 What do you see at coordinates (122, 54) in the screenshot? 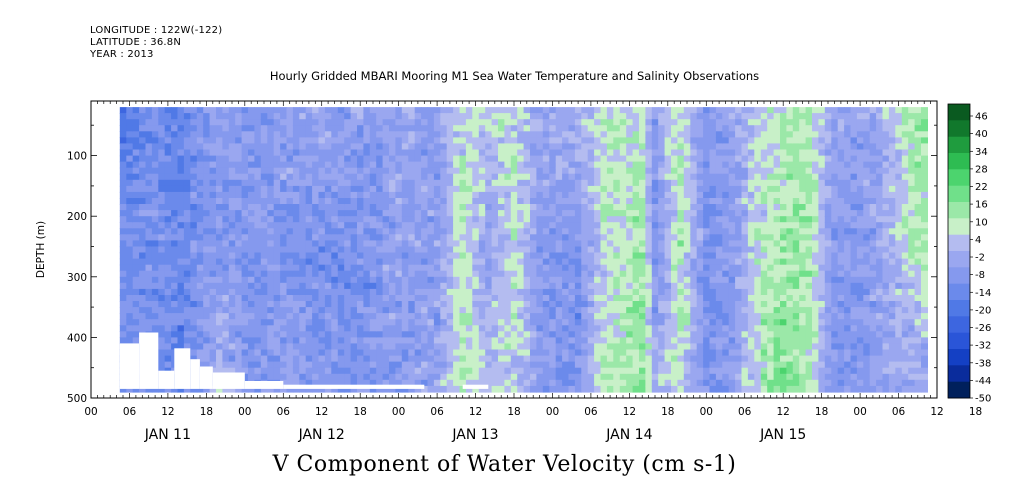
I see `year-label: YEAR : 2013` at bounding box center [122, 54].